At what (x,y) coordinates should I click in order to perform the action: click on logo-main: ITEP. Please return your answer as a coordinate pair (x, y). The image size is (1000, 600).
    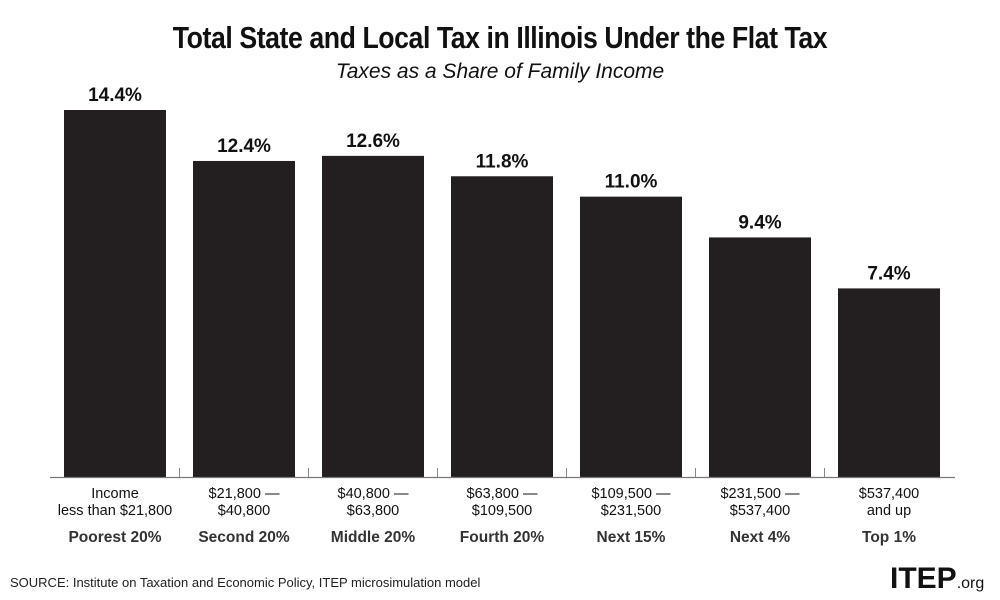
    Looking at the image, I should click on (923, 578).